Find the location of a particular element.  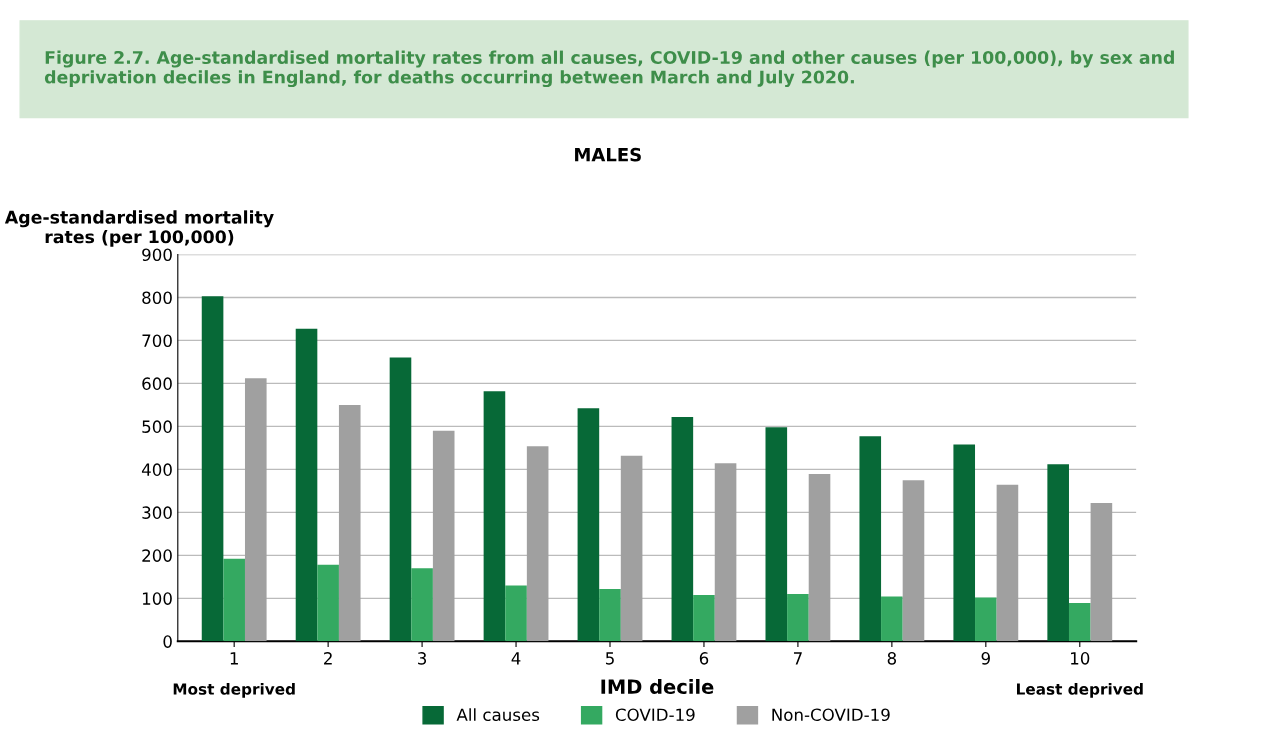

x-tick-label: 5 is located at coordinates (609, 658).